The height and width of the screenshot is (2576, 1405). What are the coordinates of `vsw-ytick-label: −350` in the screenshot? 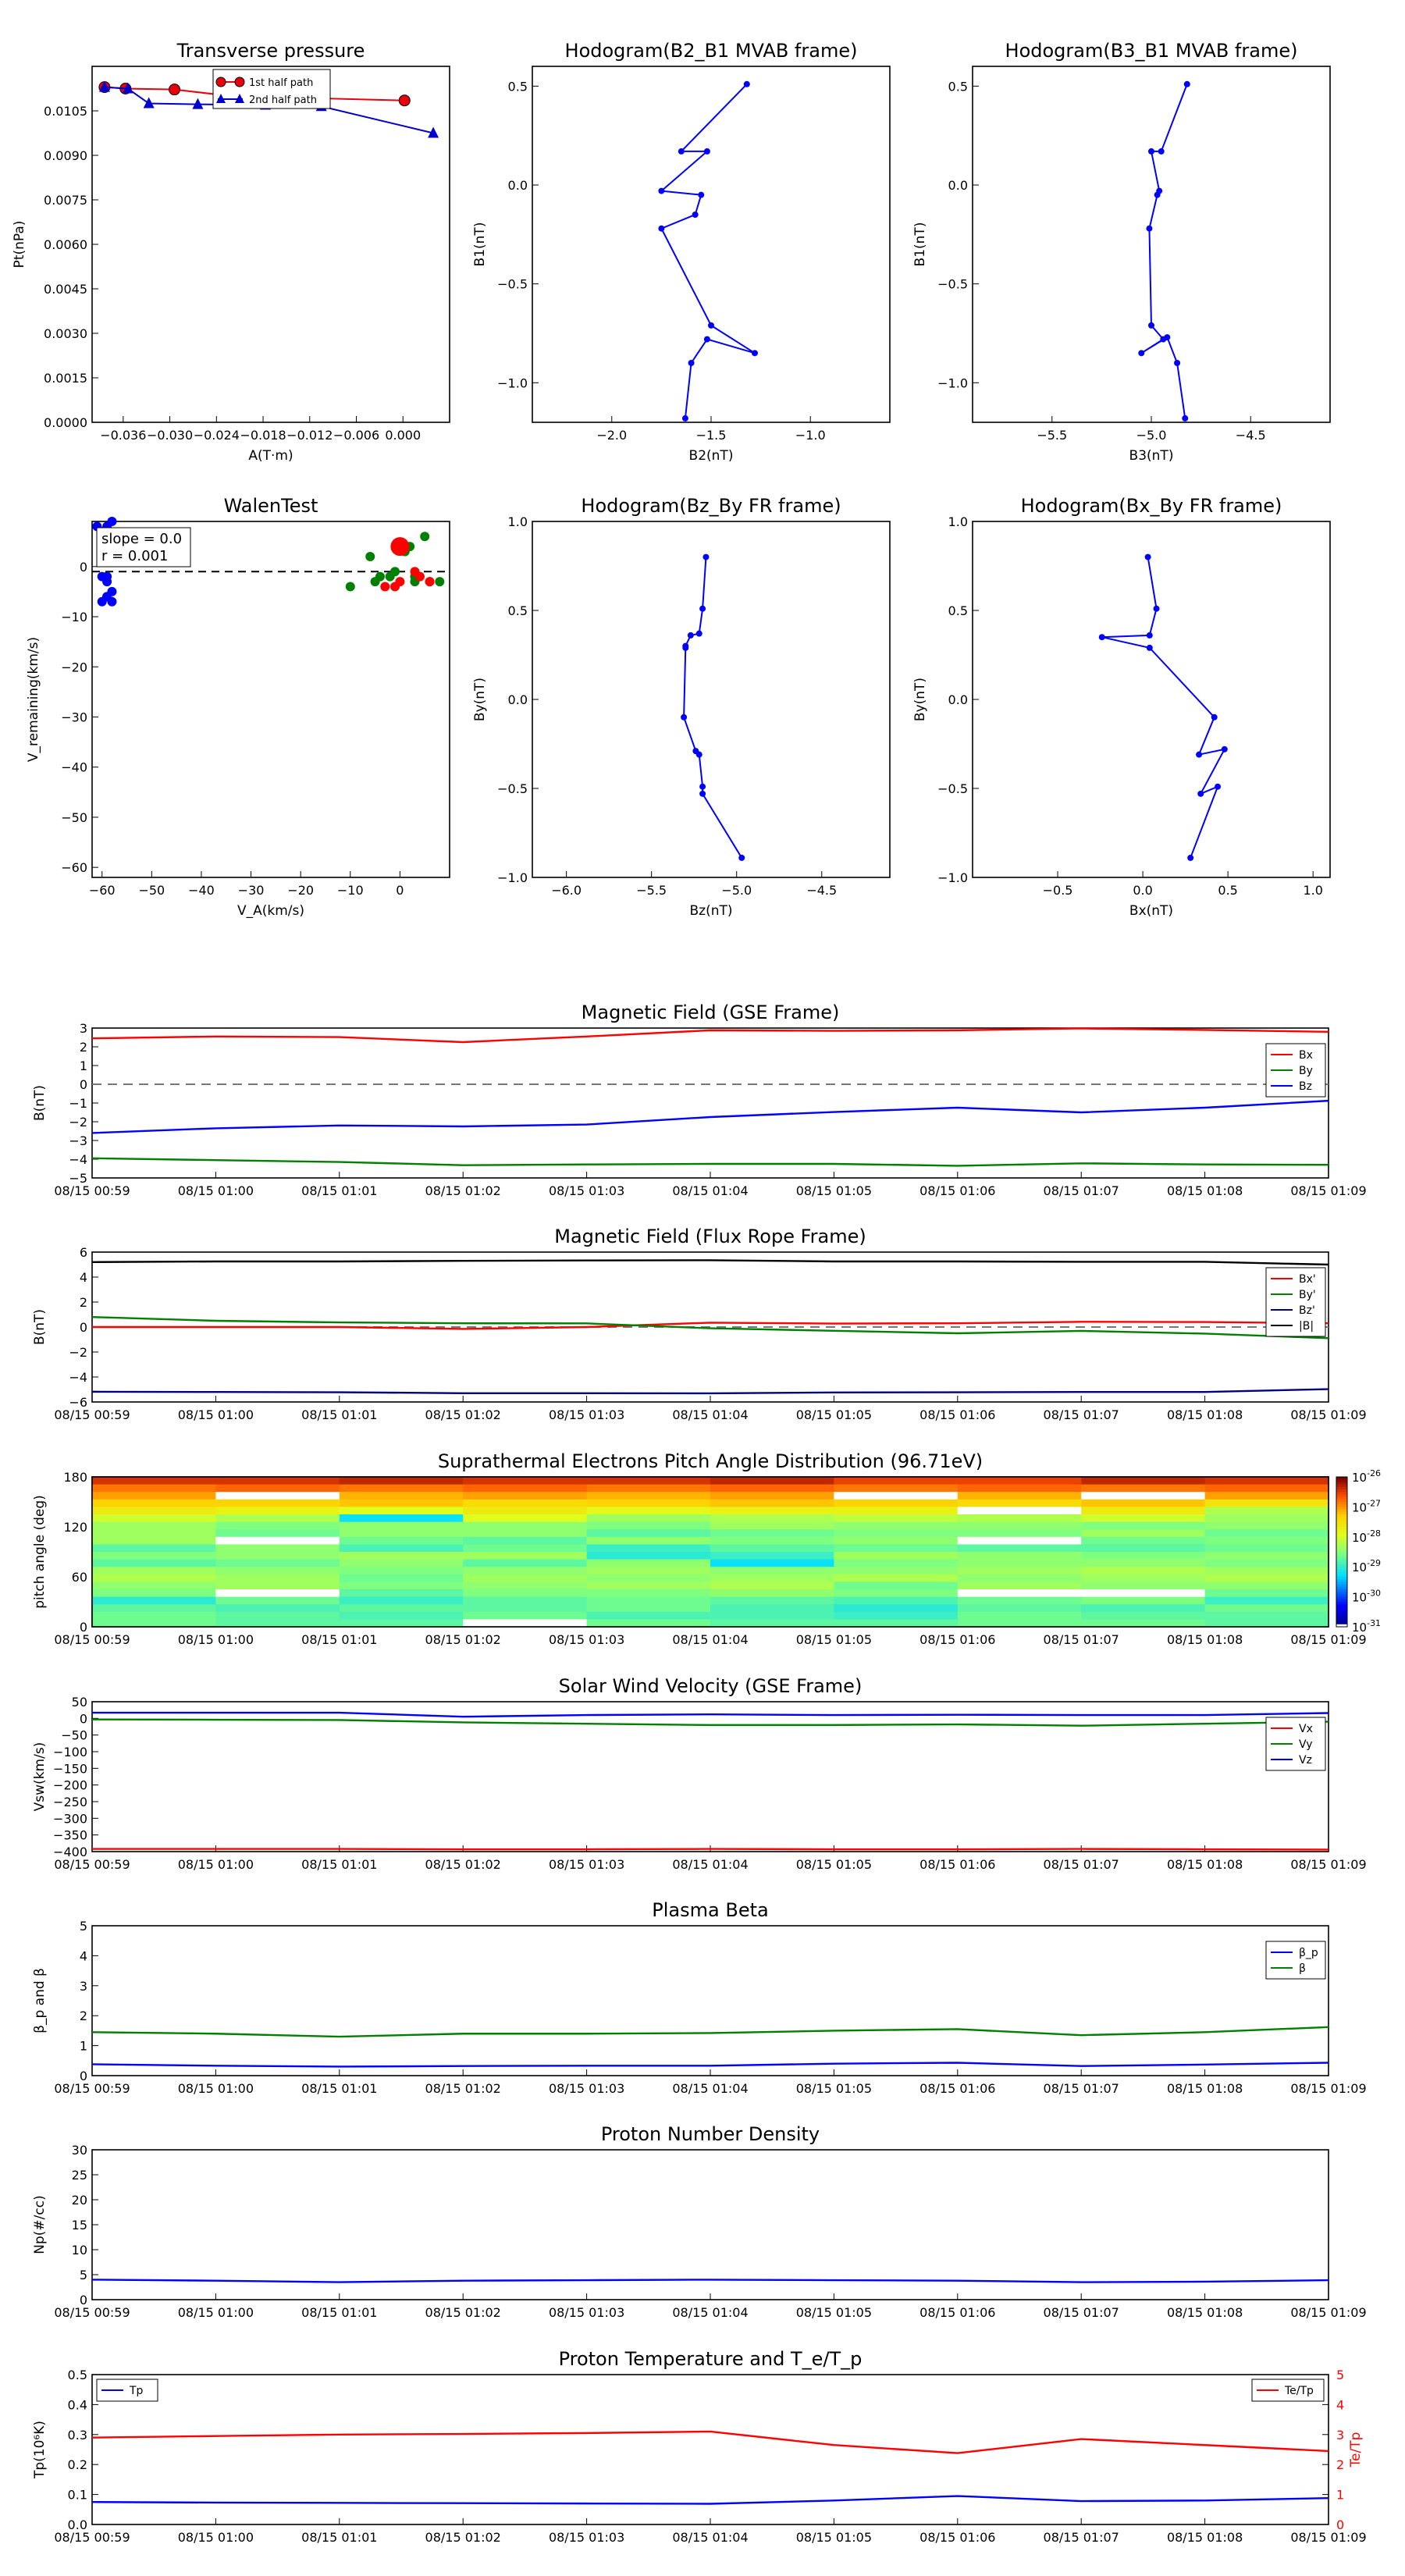 It's located at (70, 1836).